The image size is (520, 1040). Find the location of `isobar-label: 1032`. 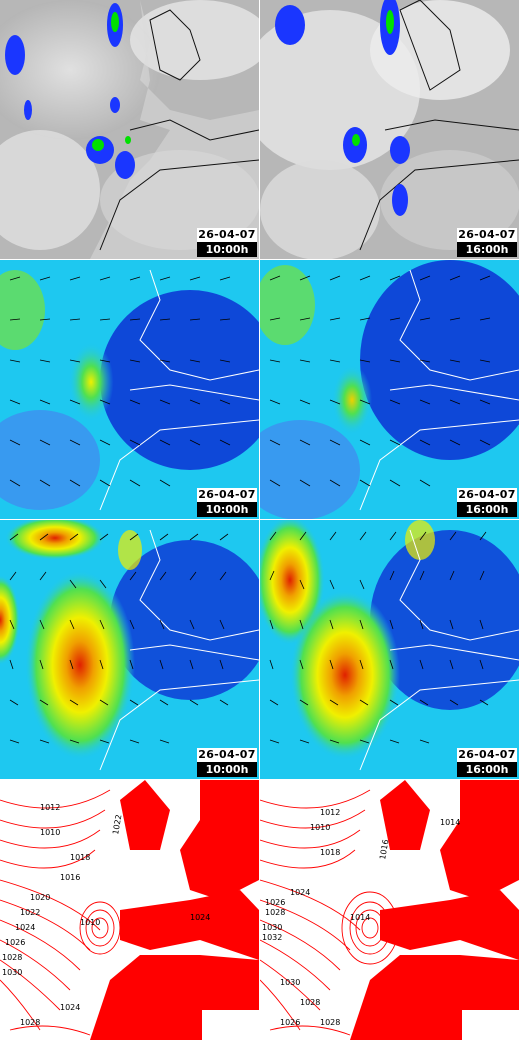

isobar-label: 1032 is located at coordinates (272, 937).